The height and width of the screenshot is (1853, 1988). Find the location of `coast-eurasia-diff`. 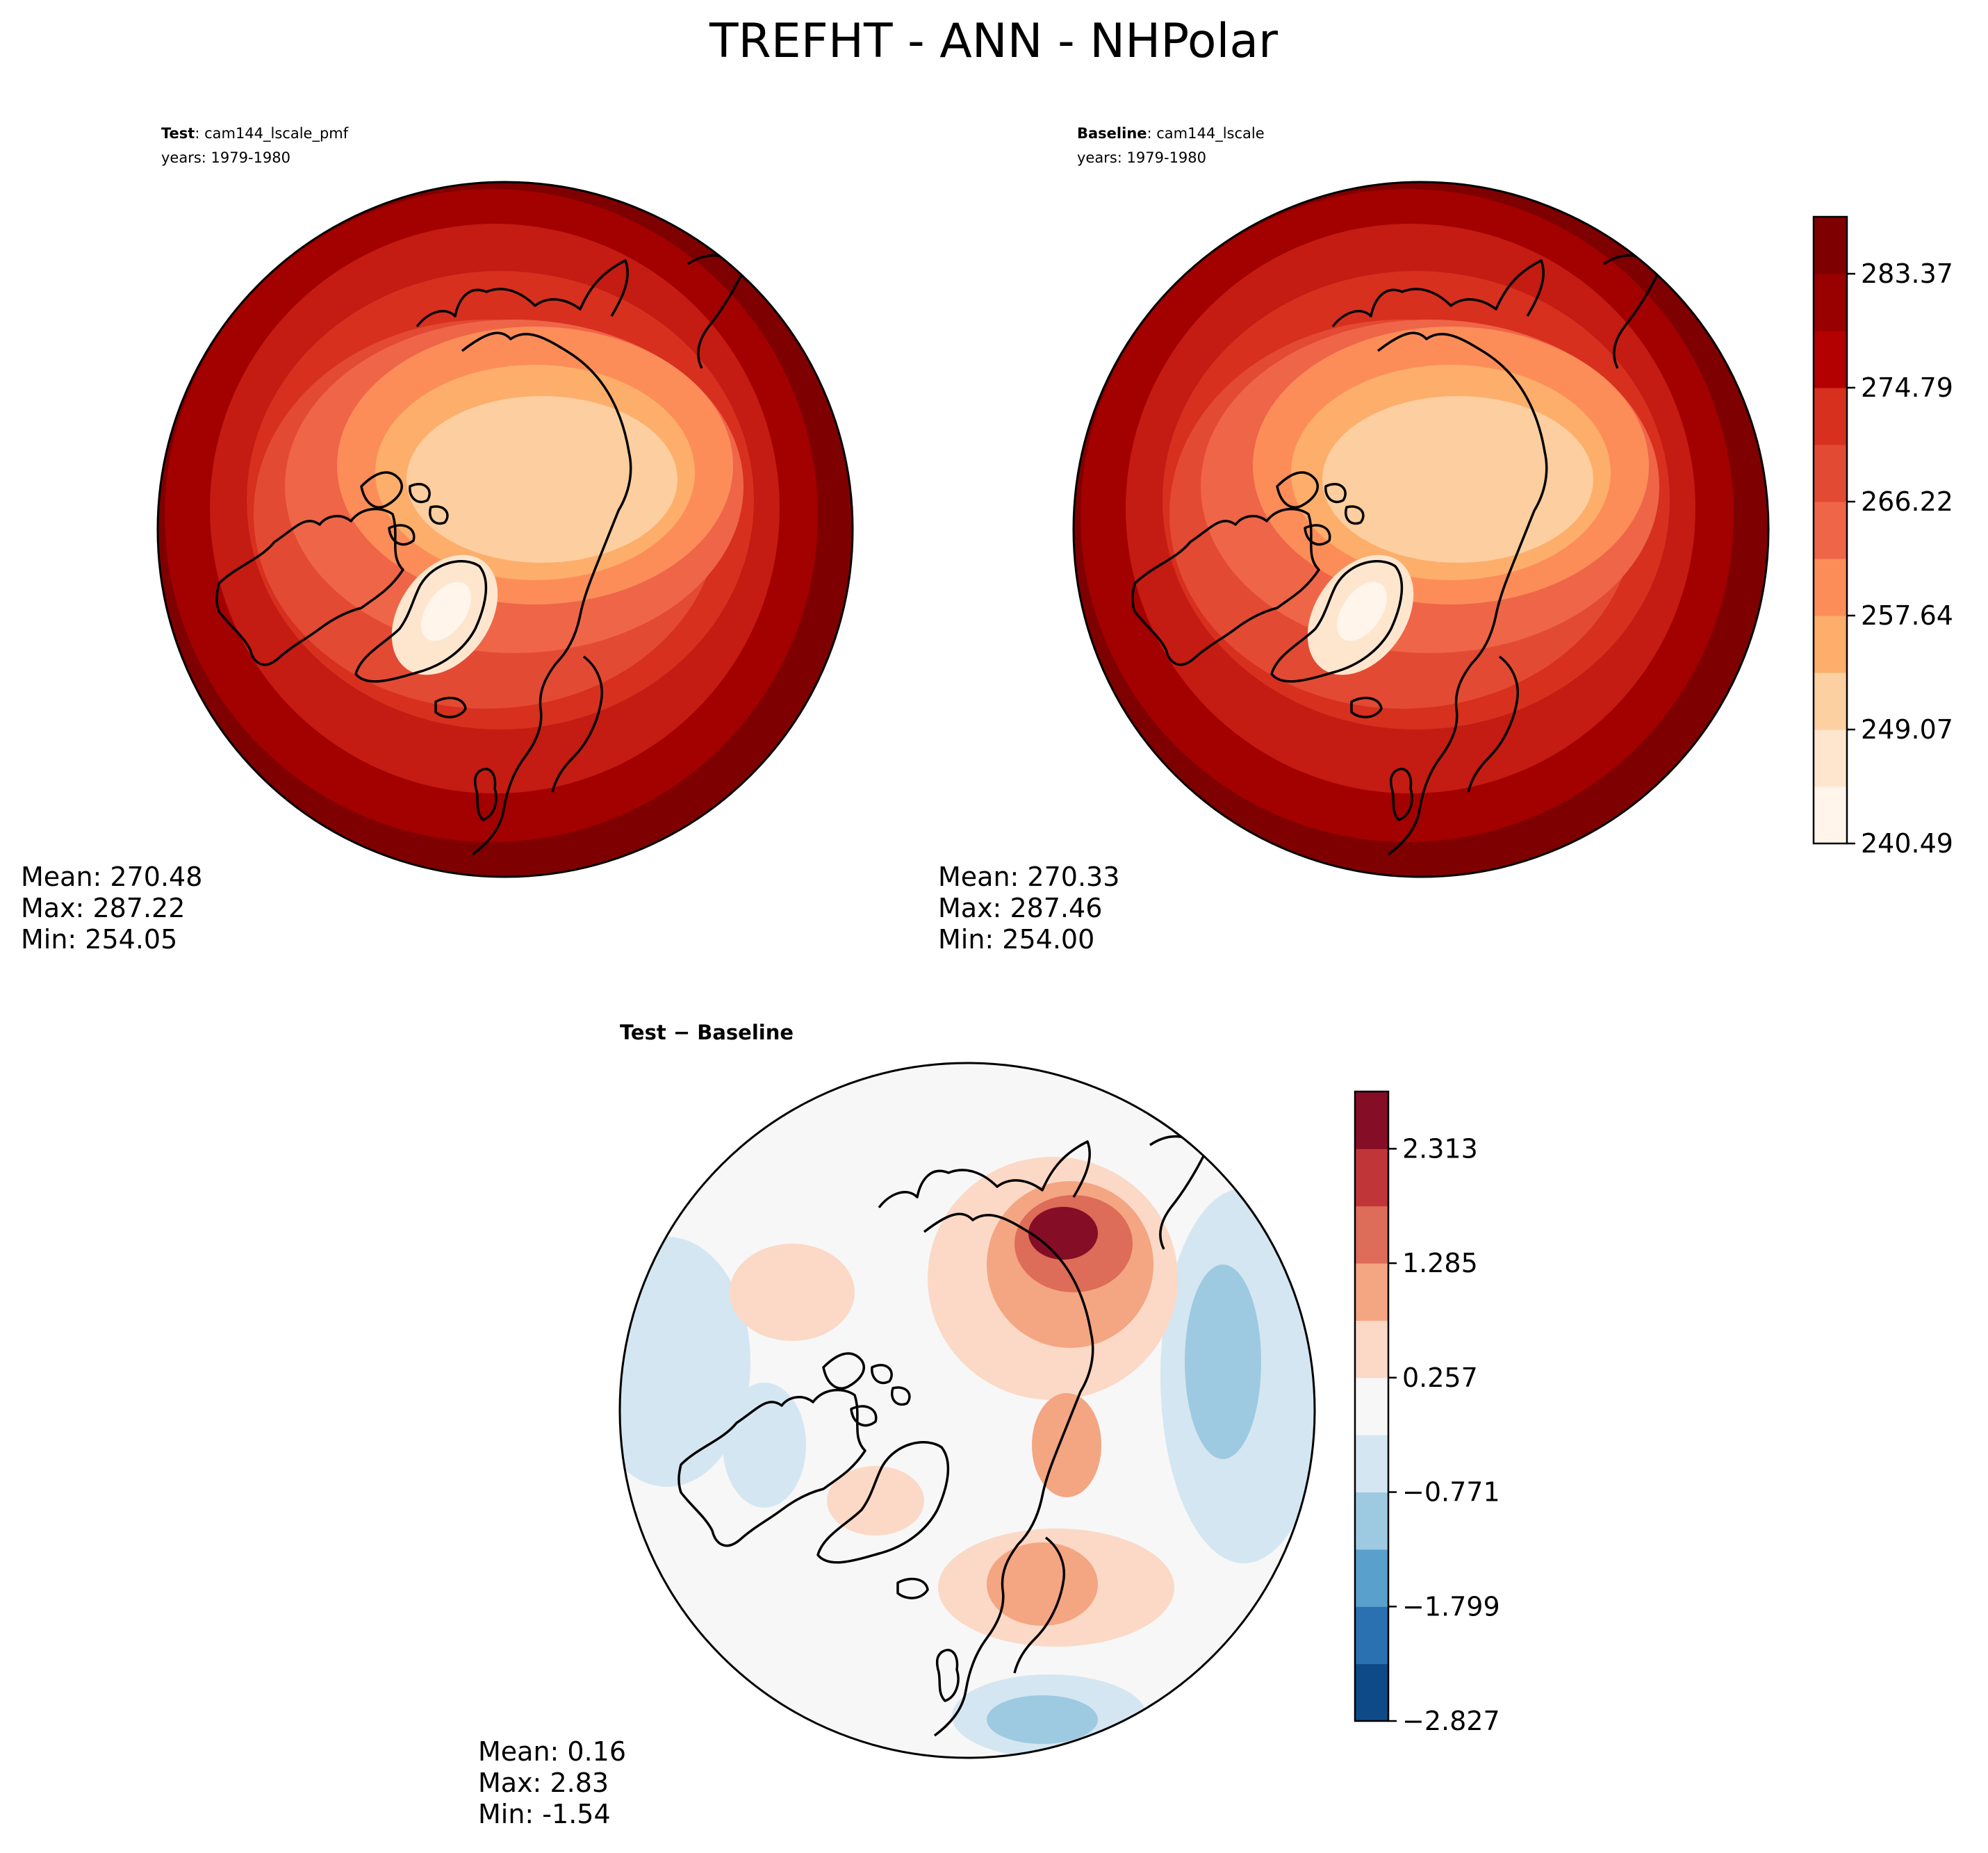

coast-eurasia-diff is located at coordinates (1008, 1474).